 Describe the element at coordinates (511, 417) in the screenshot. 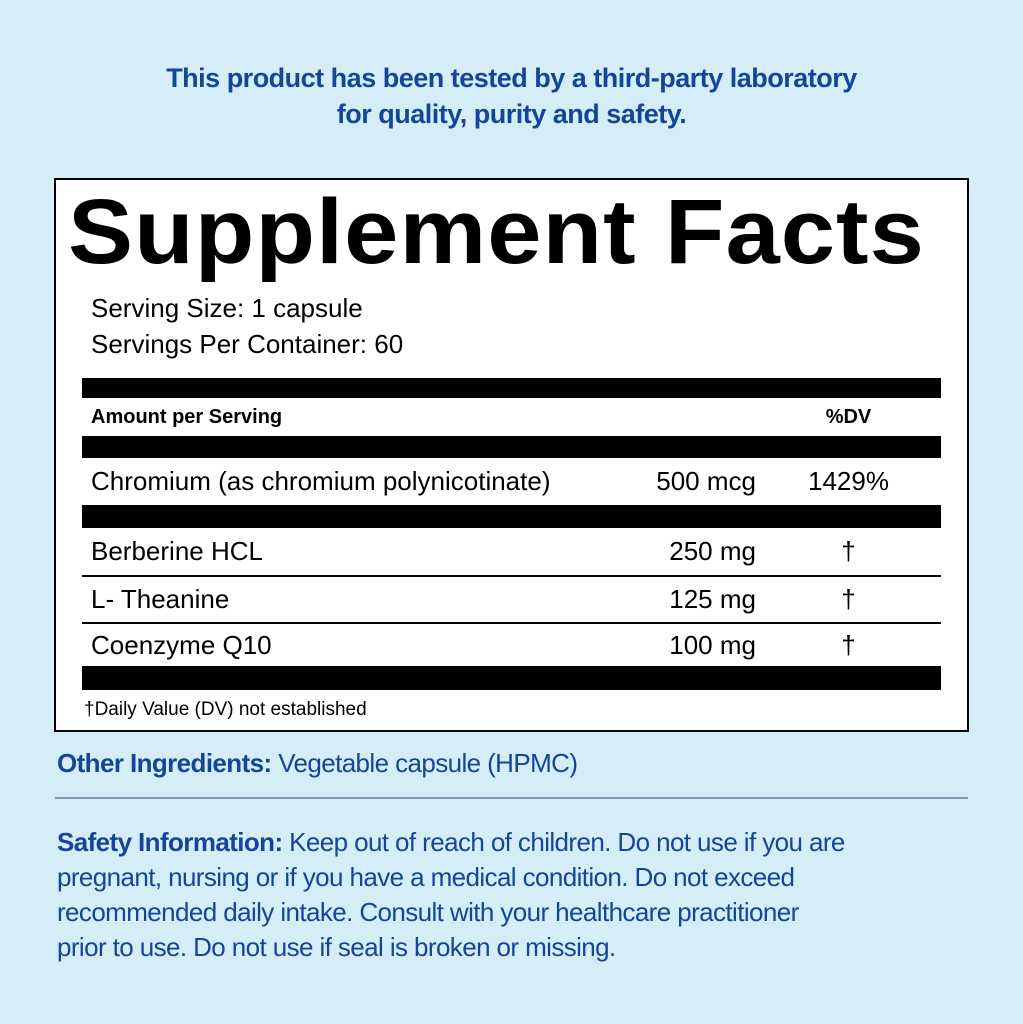

I see `facts-header-row: Amount per Serving %DV` at that location.